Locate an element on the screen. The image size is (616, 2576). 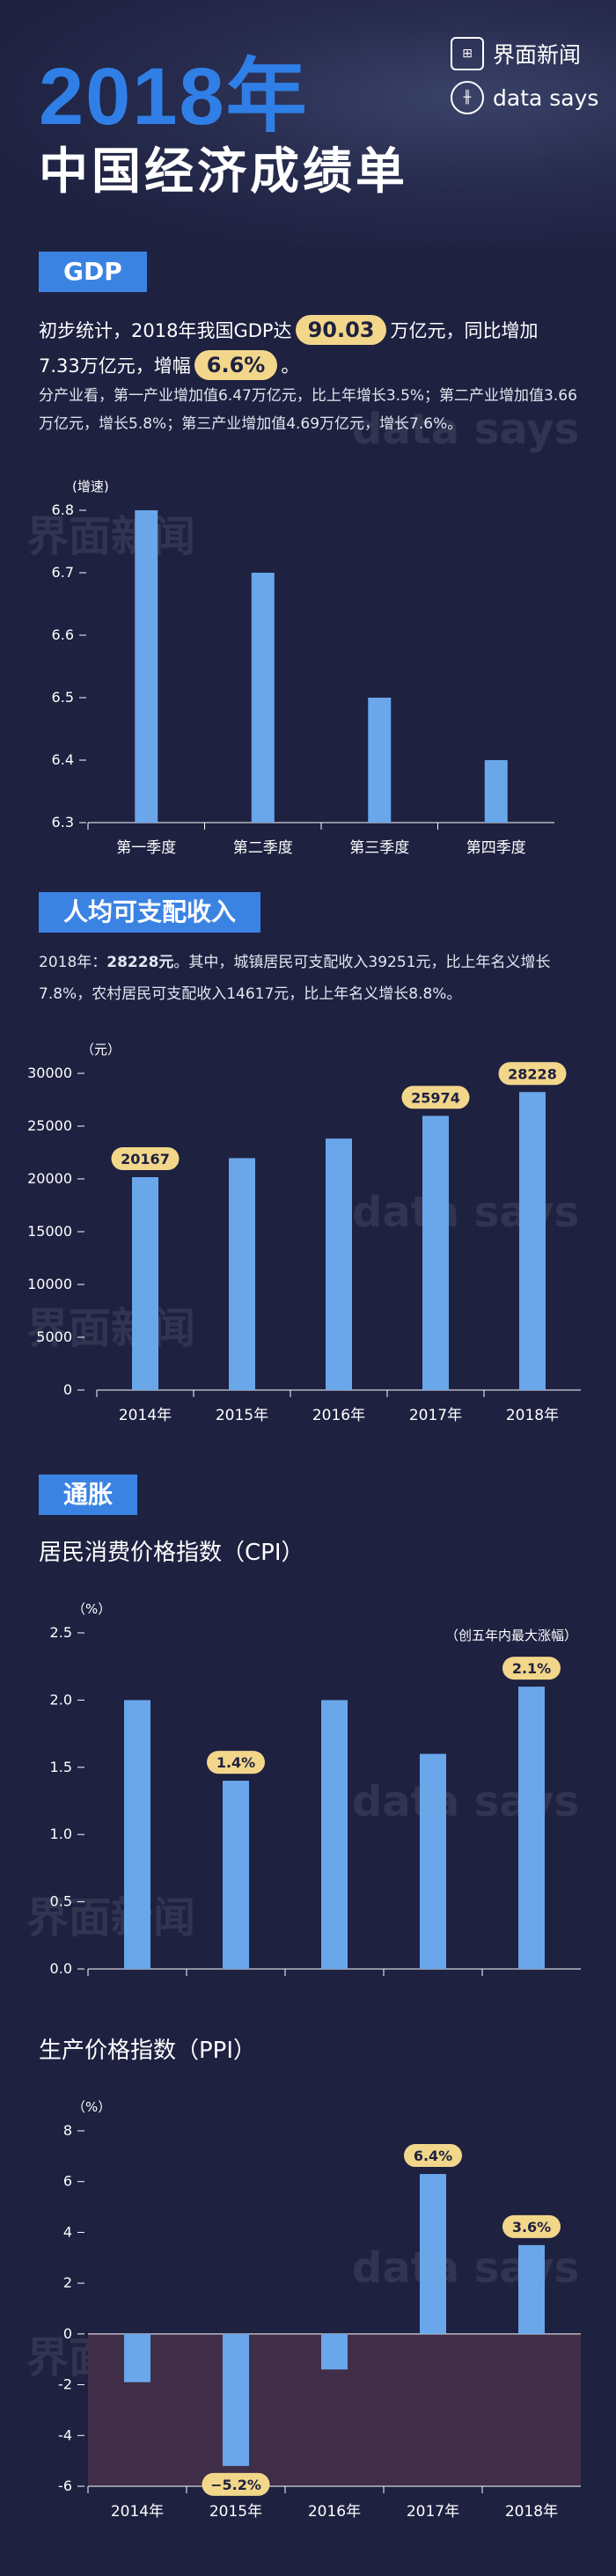
y-tick-label: 20000 is located at coordinates (50, 1178).